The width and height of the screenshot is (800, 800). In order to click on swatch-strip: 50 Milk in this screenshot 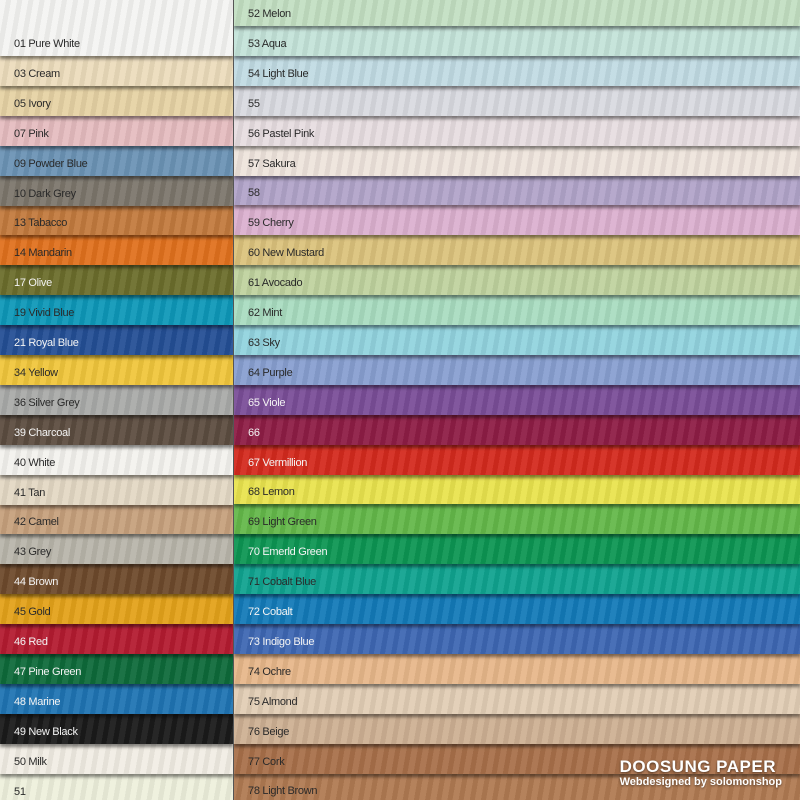, I will do `click(116, 758)`.